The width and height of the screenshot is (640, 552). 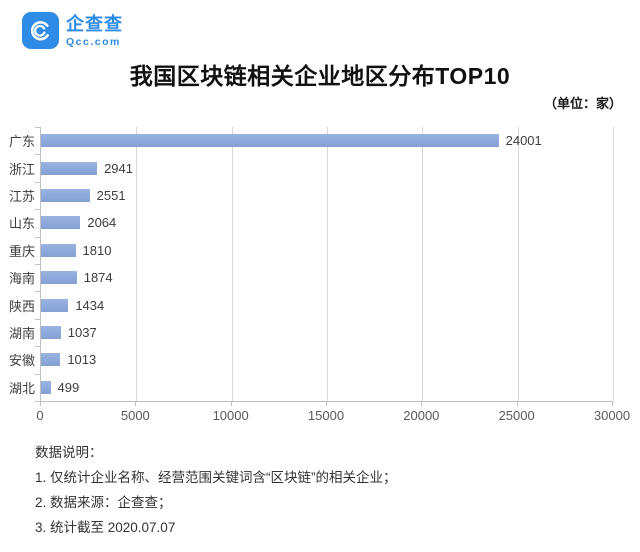 What do you see at coordinates (612, 415) in the screenshot?
I see `x-axis-tick-label: 30000` at bounding box center [612, 415].